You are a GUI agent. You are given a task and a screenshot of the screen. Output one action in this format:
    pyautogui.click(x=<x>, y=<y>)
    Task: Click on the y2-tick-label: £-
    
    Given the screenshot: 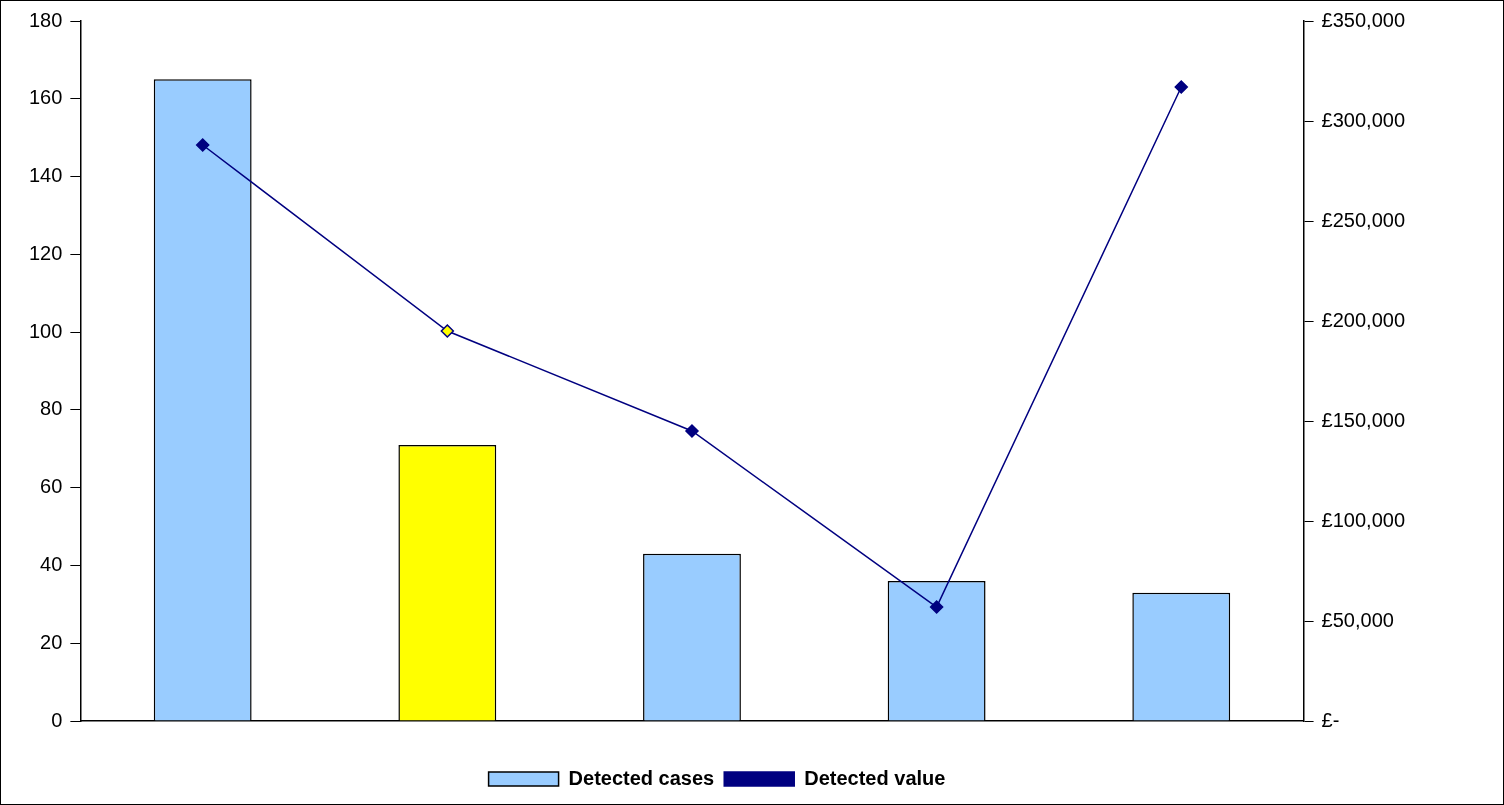 What is the action you would take?
    pyautogui.click(x=1330, y=719)
    